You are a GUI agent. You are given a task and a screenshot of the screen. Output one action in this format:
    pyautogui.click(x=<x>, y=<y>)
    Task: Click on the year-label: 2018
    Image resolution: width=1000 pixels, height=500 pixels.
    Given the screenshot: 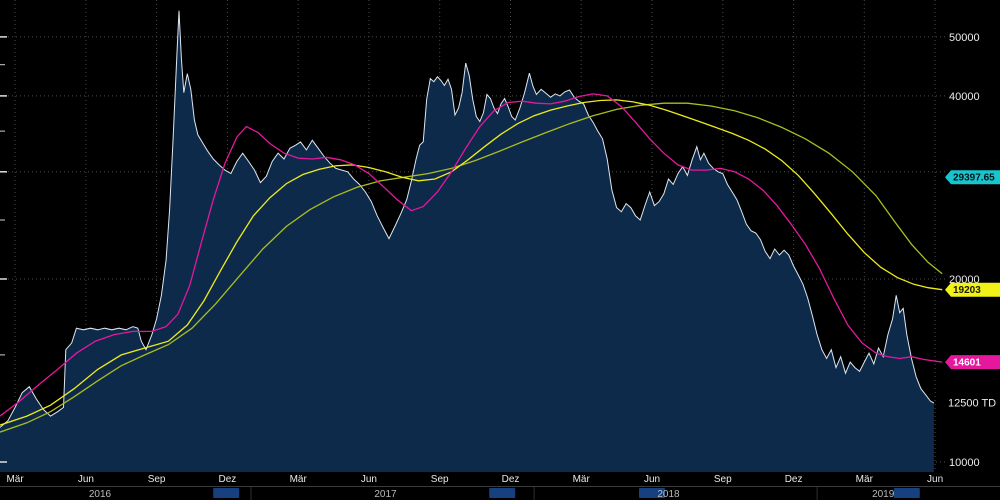 What is the action you would take?
    pyautogui.click(x=668, y=494)
    